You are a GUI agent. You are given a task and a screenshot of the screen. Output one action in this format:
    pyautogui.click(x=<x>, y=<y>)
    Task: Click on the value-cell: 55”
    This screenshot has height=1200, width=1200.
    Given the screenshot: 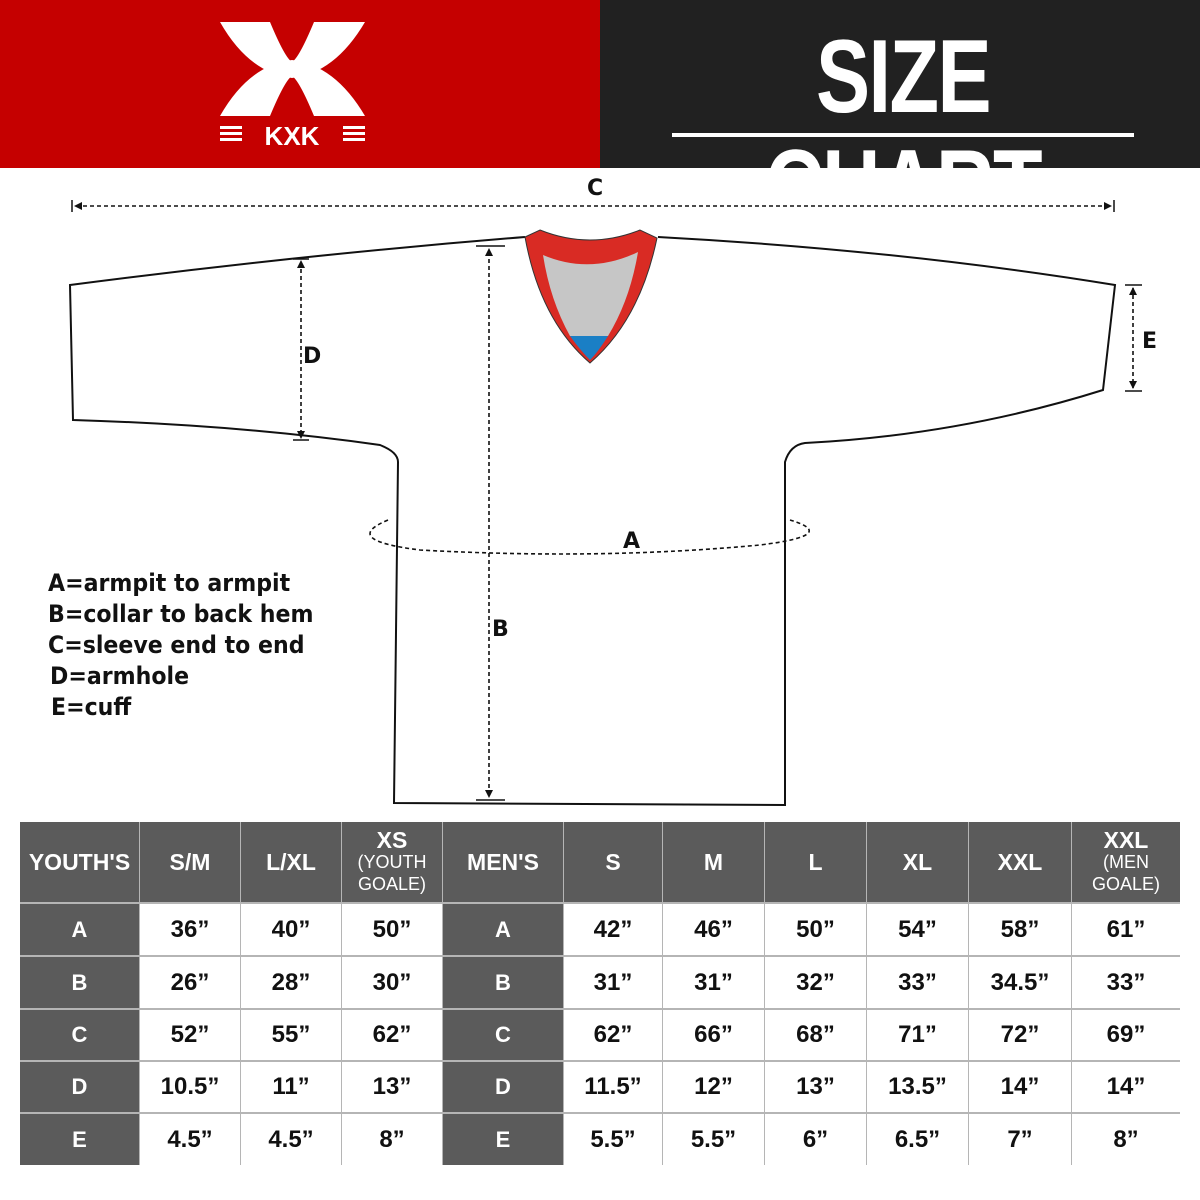 What is the action you would take?
    pyautogui.click(x=291, y=1035)
    